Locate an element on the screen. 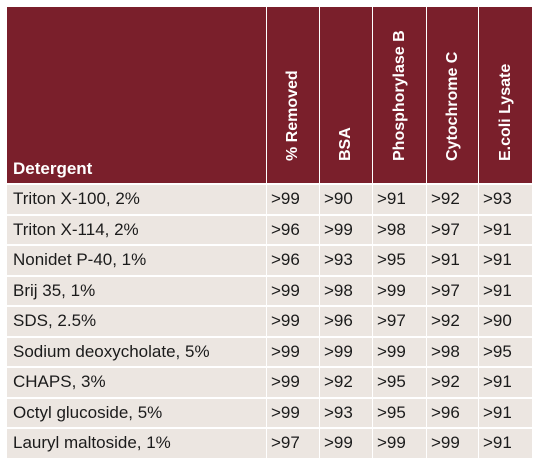 The width and height of the screenshot is (537, 462). header-percent-removed: % Removed is located at coordinates (293, 95).